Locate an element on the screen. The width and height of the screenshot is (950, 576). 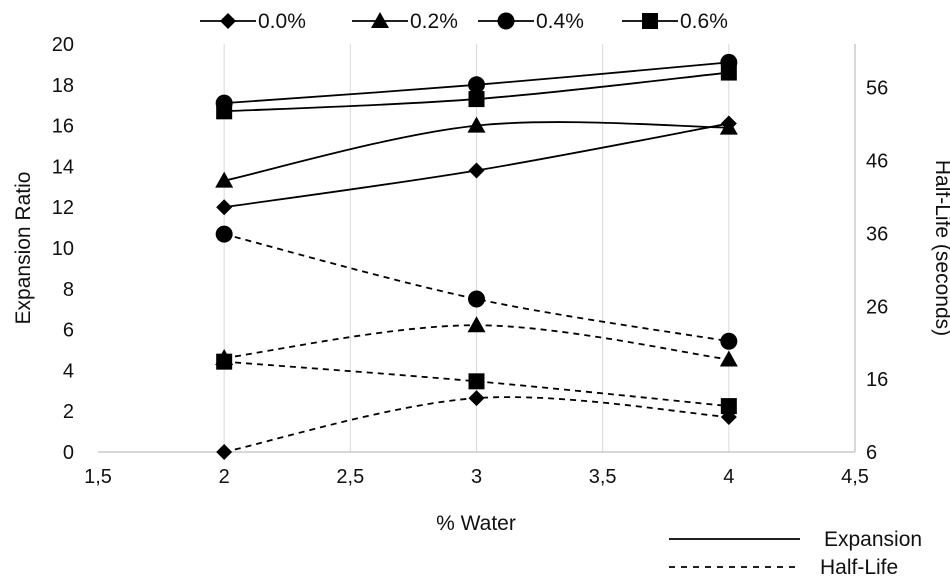
y2-axis-title: Half-Life (seconds) is located at coordinates (940, 248).